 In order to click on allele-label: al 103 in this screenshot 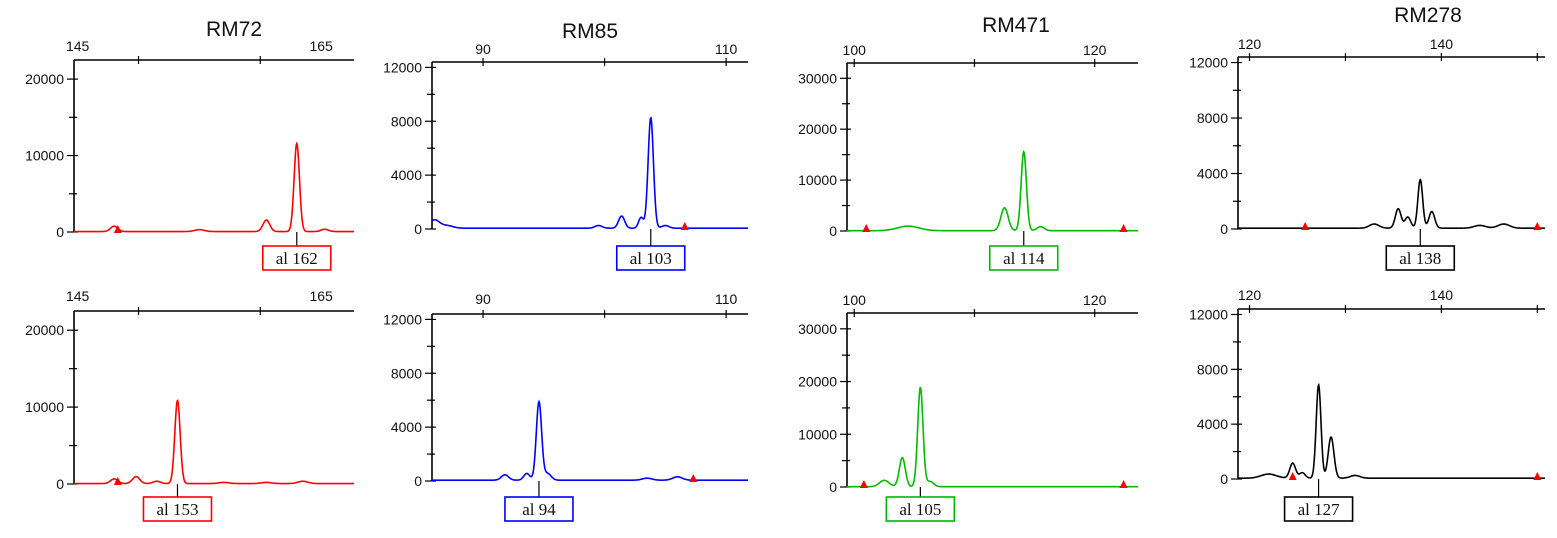, I will do `click(651, 258)`.